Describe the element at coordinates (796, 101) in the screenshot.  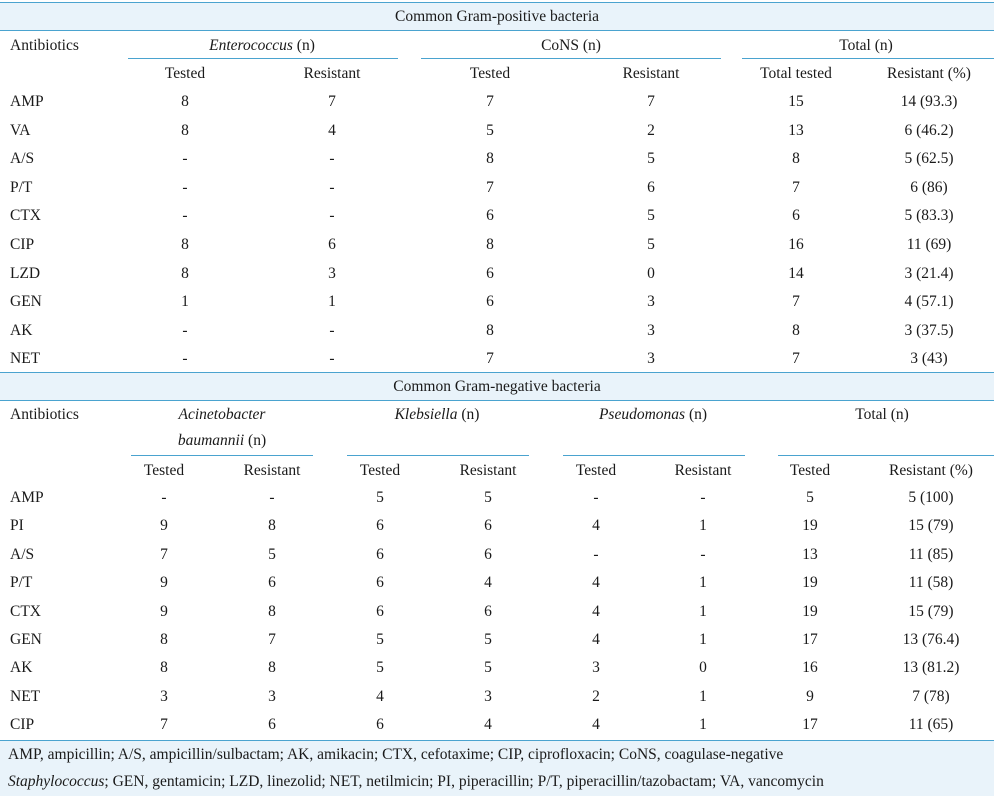
I see `table-cell: 15` at that location.